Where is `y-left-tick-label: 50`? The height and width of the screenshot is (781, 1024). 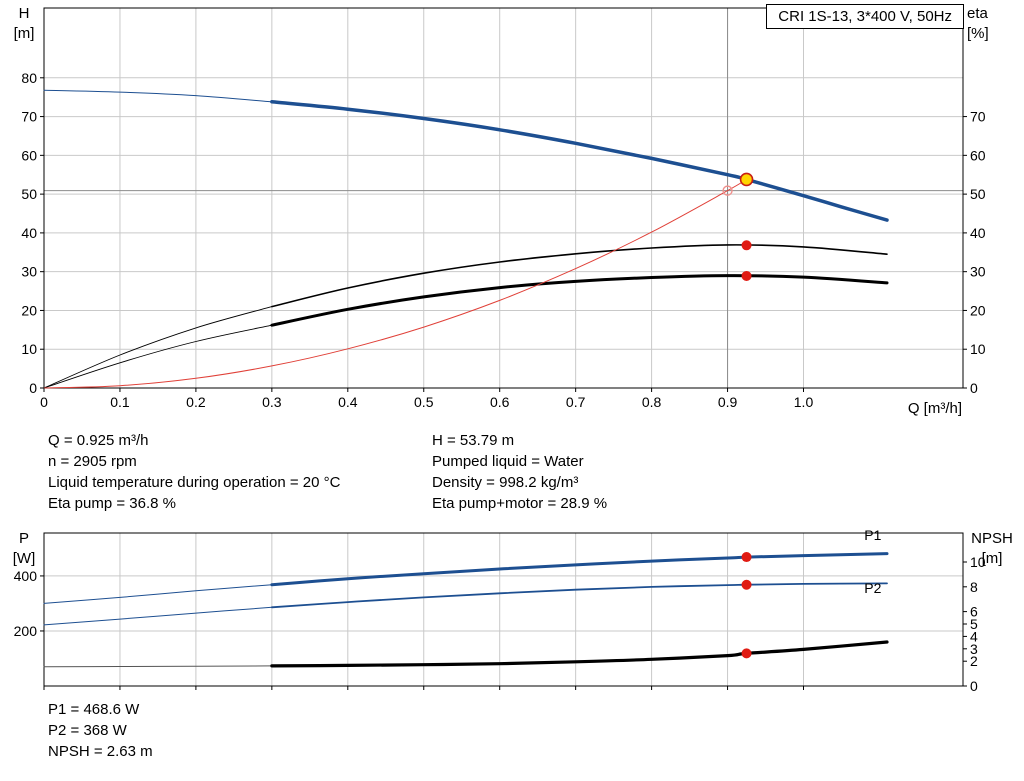
y-left-tick-label: 50 is located at coordinates (29, 194).